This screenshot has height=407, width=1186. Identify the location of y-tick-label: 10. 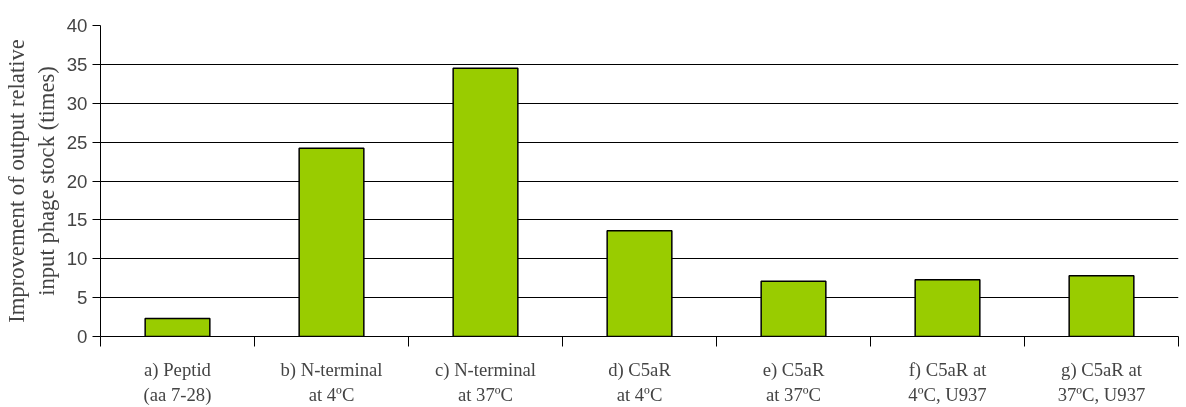
(77, 259).